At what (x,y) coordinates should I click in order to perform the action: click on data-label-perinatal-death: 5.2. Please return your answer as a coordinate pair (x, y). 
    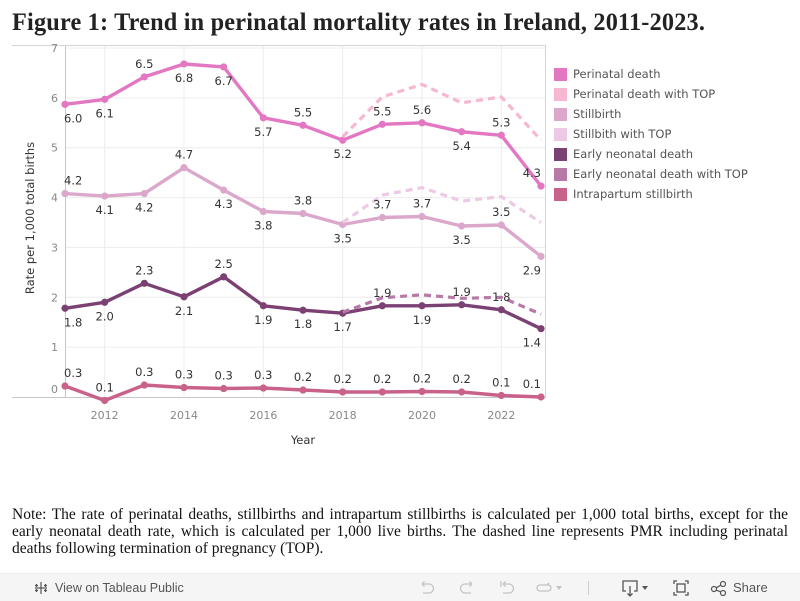
    Looking at the image, I should click on (343, 154).